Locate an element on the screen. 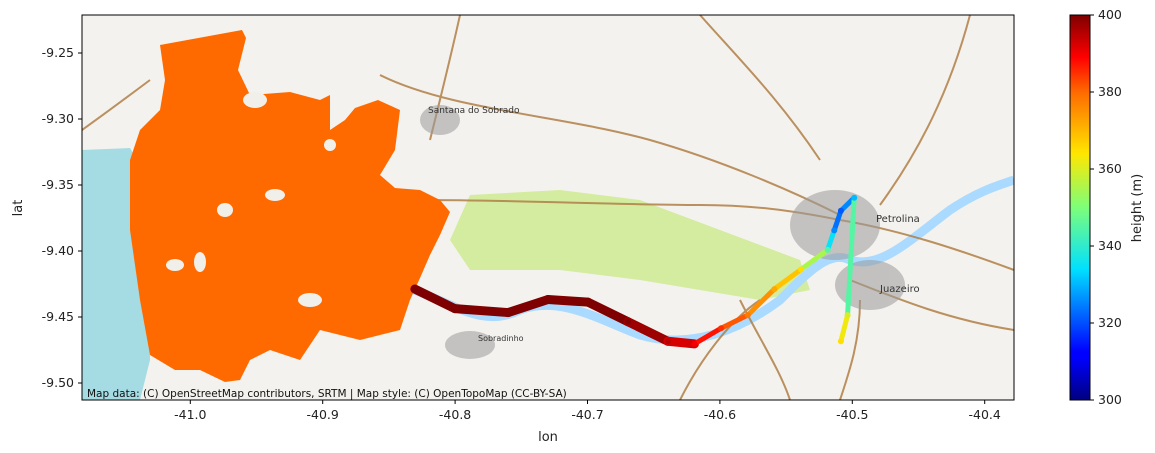  colorbar-gradient is located at coordinates (1080, 207).